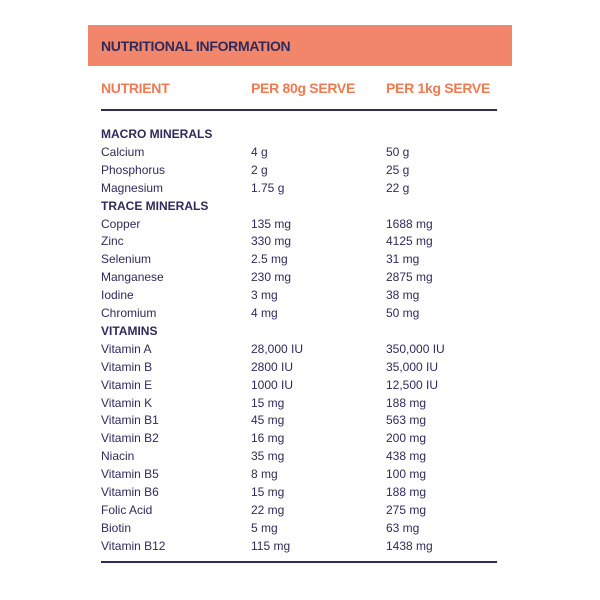 This screenshot has height=600, width=600. Describe the element at coordinates (112, 241) in the screenshot. I see `table-cell: Zinc` at that location.